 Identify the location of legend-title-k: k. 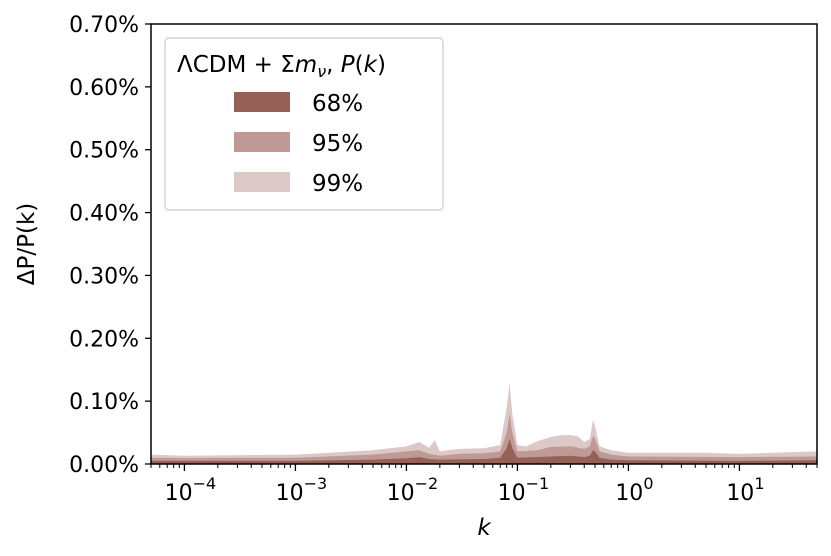
(371, 65).